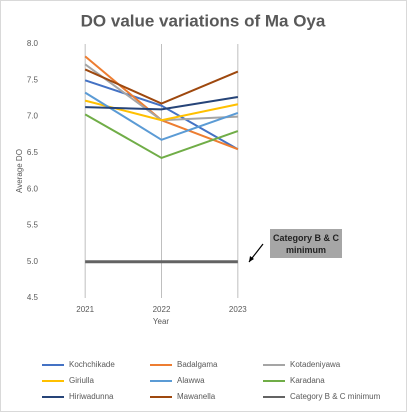  I want to click on x-tick-label: 2021, so click(85, 309).